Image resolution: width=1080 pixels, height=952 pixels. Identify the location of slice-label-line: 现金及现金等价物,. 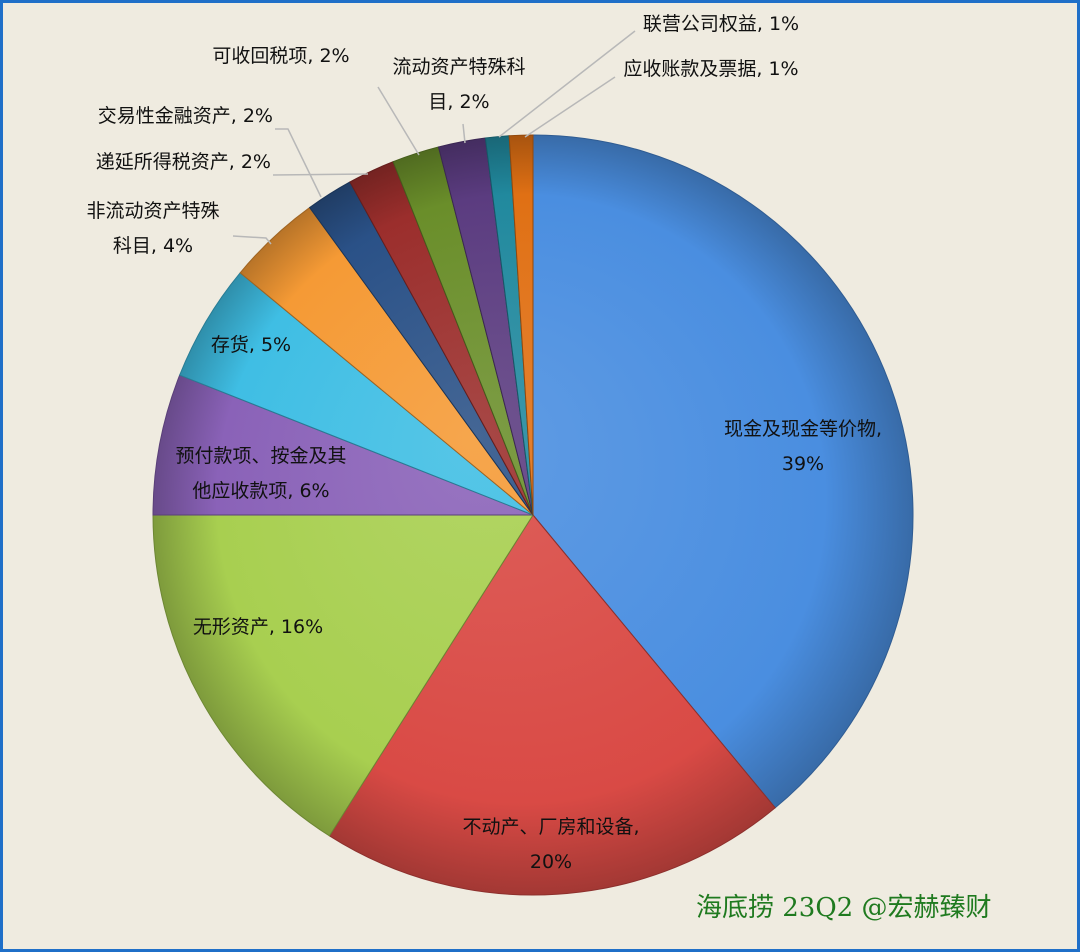
(803, 429).